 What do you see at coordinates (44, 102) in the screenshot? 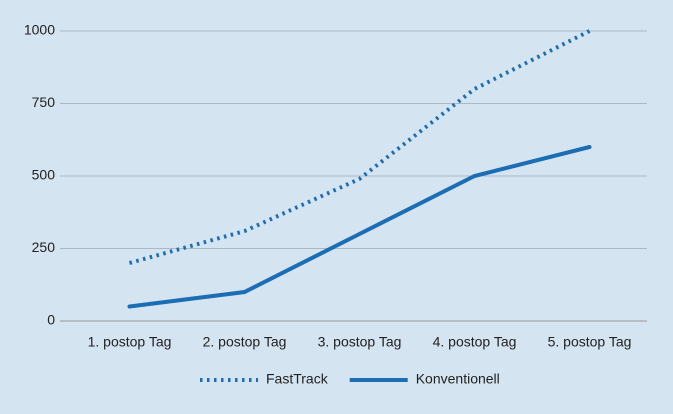
I see `y-tick-label: 750` at bounding box center [44, 102].